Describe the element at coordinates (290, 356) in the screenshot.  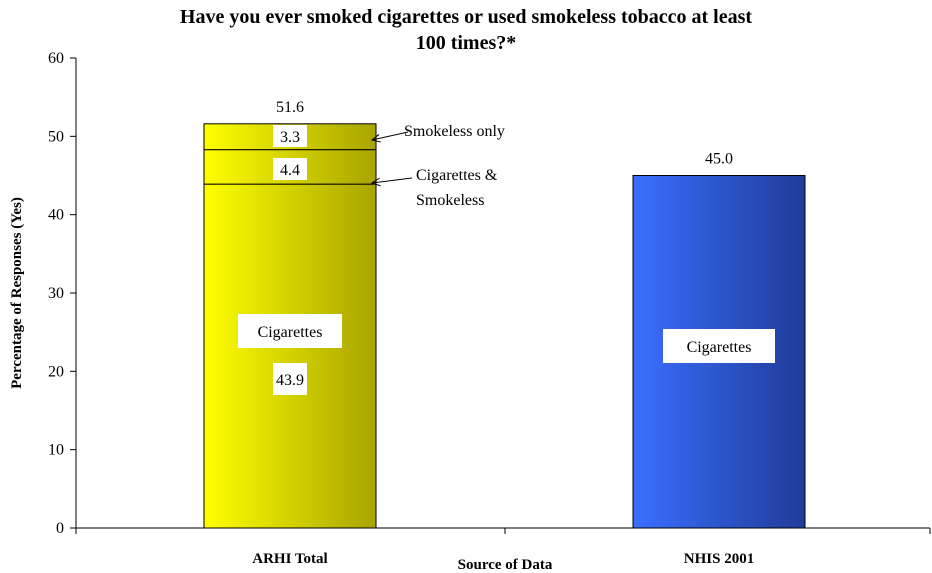
I see `bar-segment` at that location.